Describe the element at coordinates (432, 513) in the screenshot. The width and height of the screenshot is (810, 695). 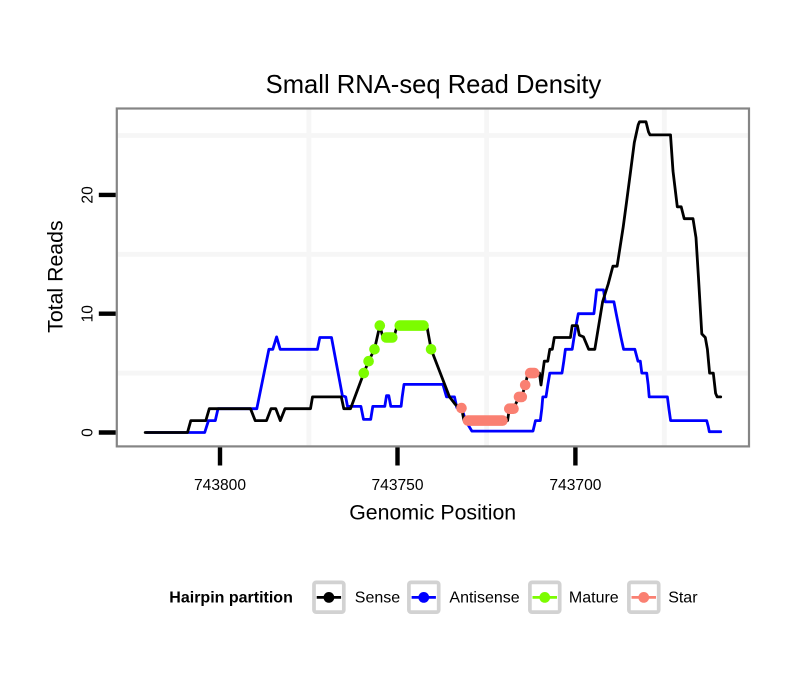
I see `svg-text: Genomic Position` at that location.